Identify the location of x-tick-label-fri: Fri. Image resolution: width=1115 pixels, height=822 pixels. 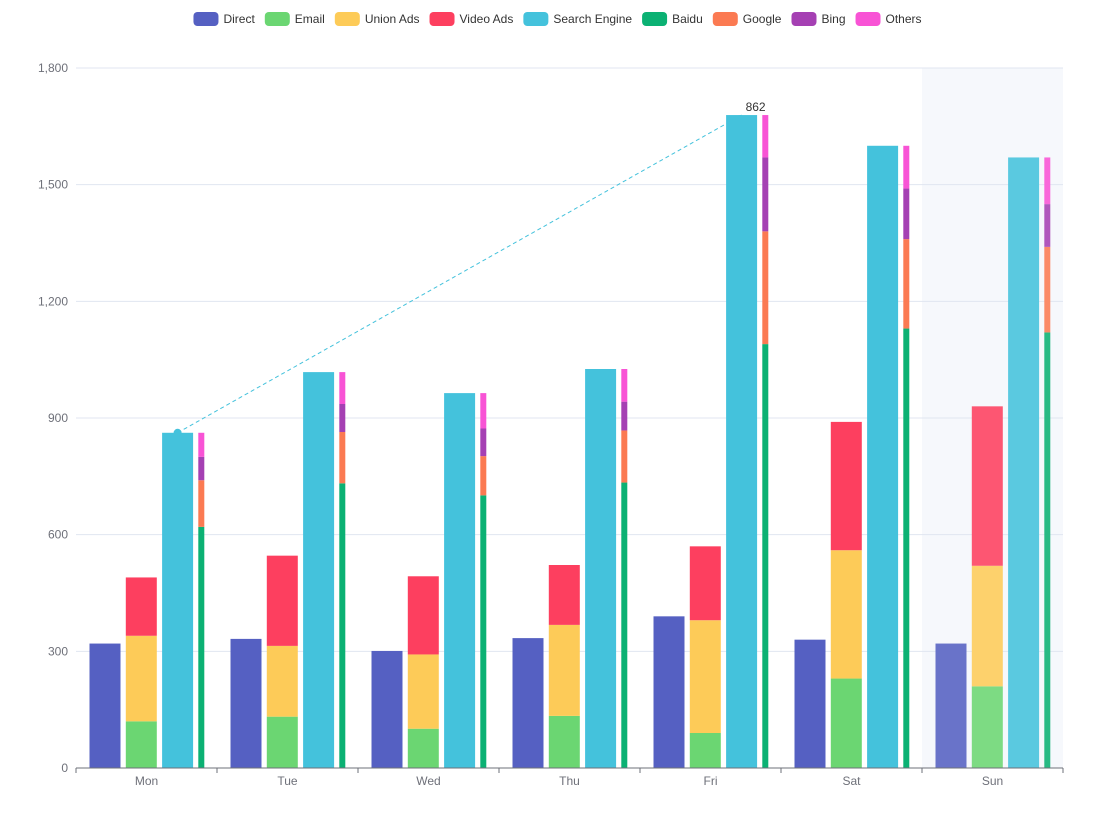
(711, 781).